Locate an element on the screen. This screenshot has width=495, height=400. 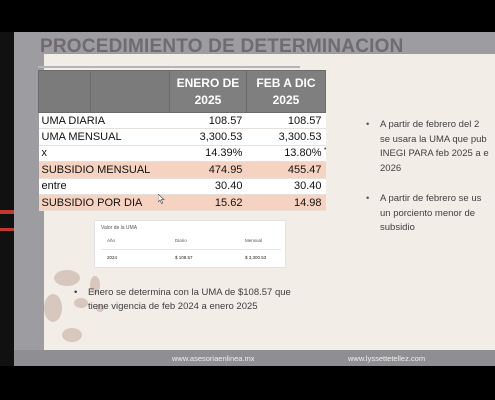
table-row: UMA DIARIA 108.57 108.57 is located at coordinates (182, 121).